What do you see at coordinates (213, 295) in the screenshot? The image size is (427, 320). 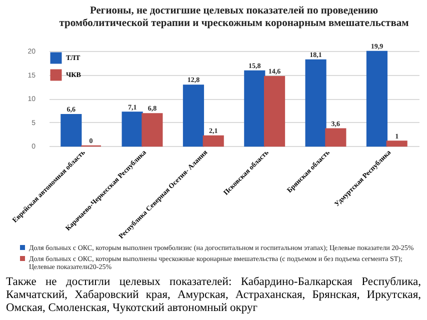 I see `text: Также не достигли целевых показателей: Кабардино-Балкарская Республика, Камчатский, Хабаровский края, Амурская, Астраханская, Брянская, Иркутская, Омская, Смоленская, Чукотский автономный округ` at bounding box center [213, 295].